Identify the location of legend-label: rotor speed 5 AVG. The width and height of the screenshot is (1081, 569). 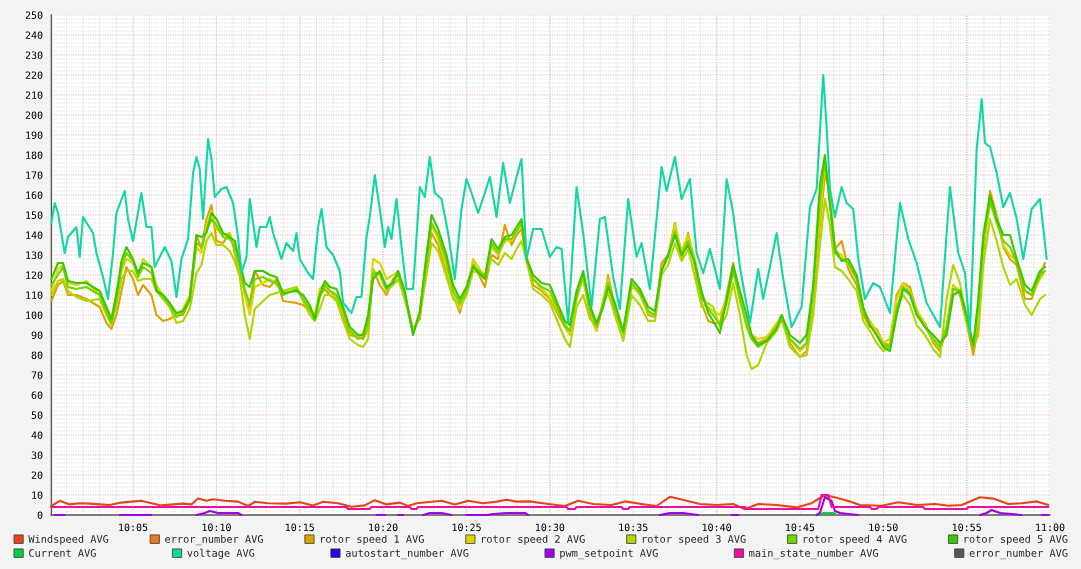
(1016, 539).